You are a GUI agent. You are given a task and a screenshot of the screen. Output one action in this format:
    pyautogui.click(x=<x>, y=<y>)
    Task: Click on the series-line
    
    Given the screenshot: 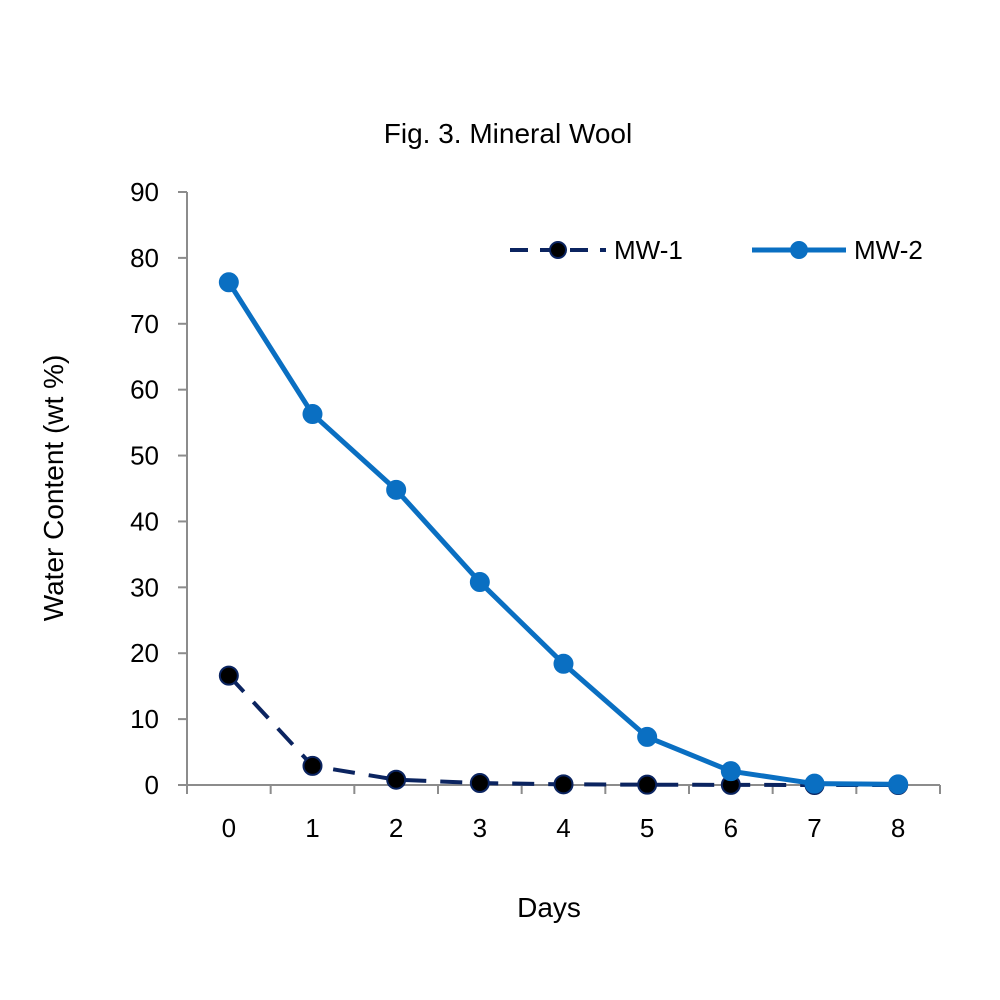 What is the action you would take?
    pyautogui.click(x=563, y=730)
    